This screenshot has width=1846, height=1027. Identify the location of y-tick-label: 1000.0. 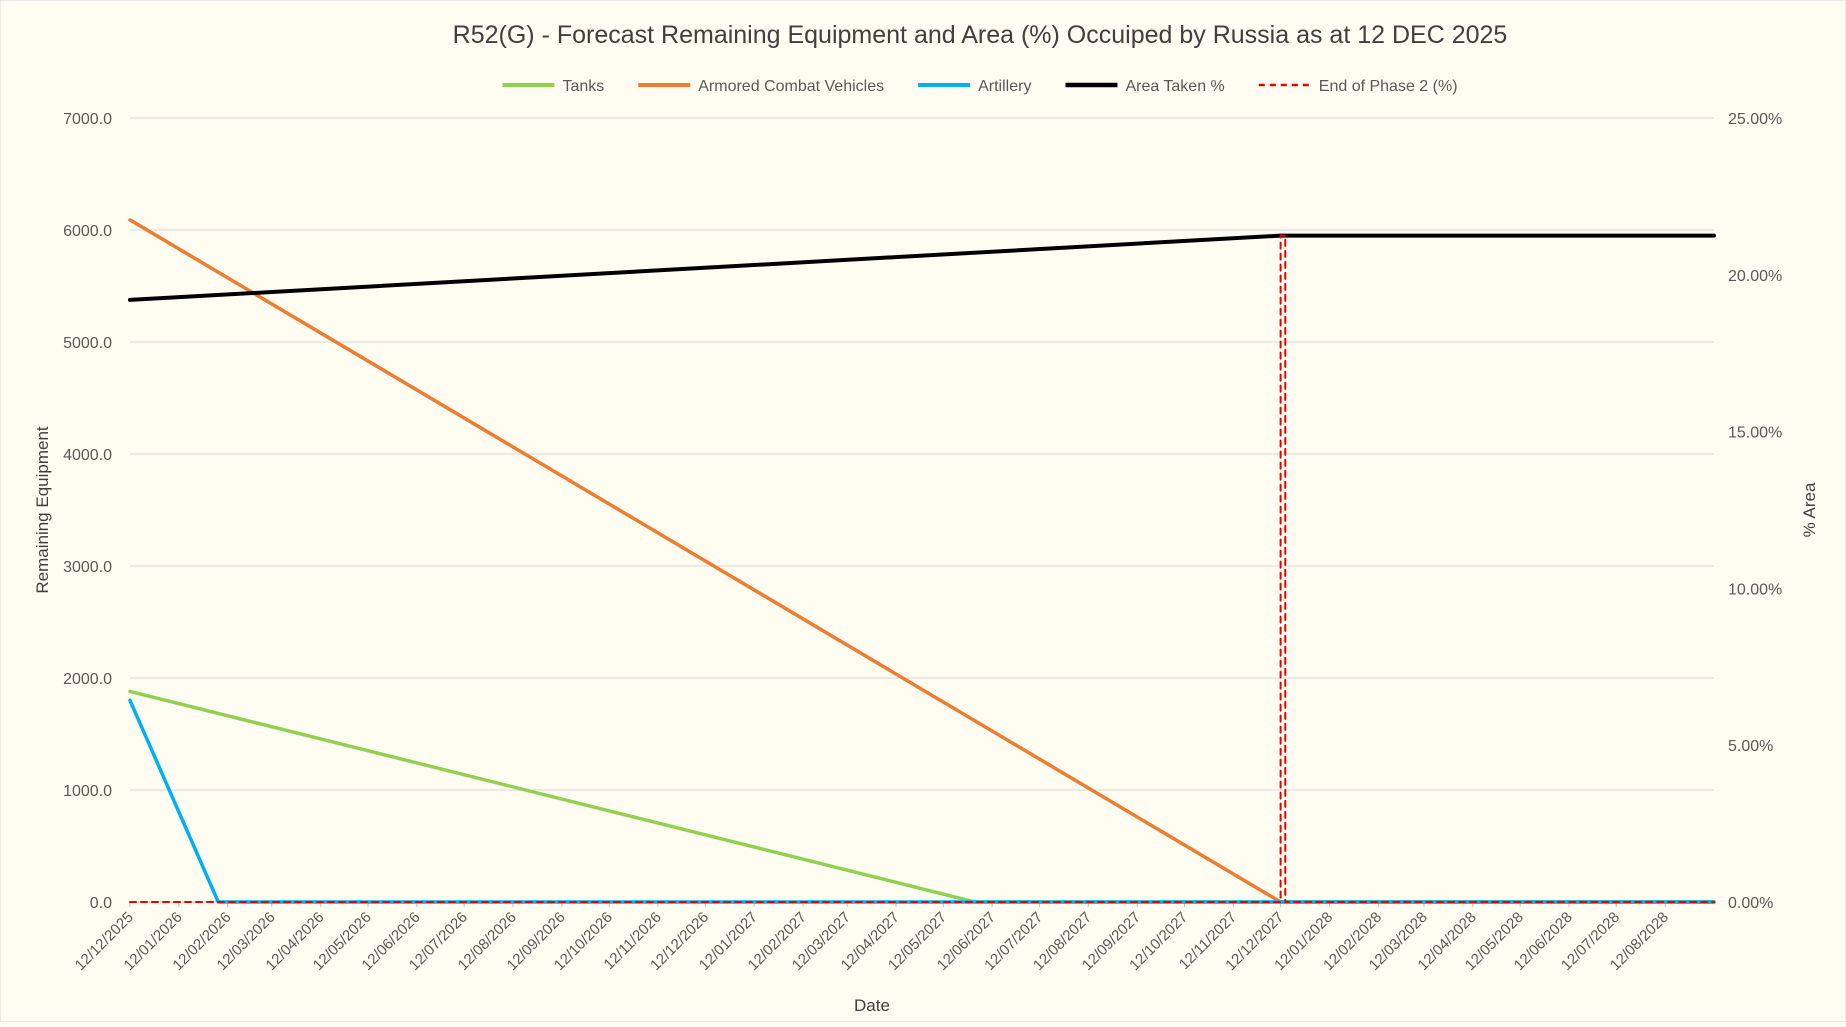
(87, 791).